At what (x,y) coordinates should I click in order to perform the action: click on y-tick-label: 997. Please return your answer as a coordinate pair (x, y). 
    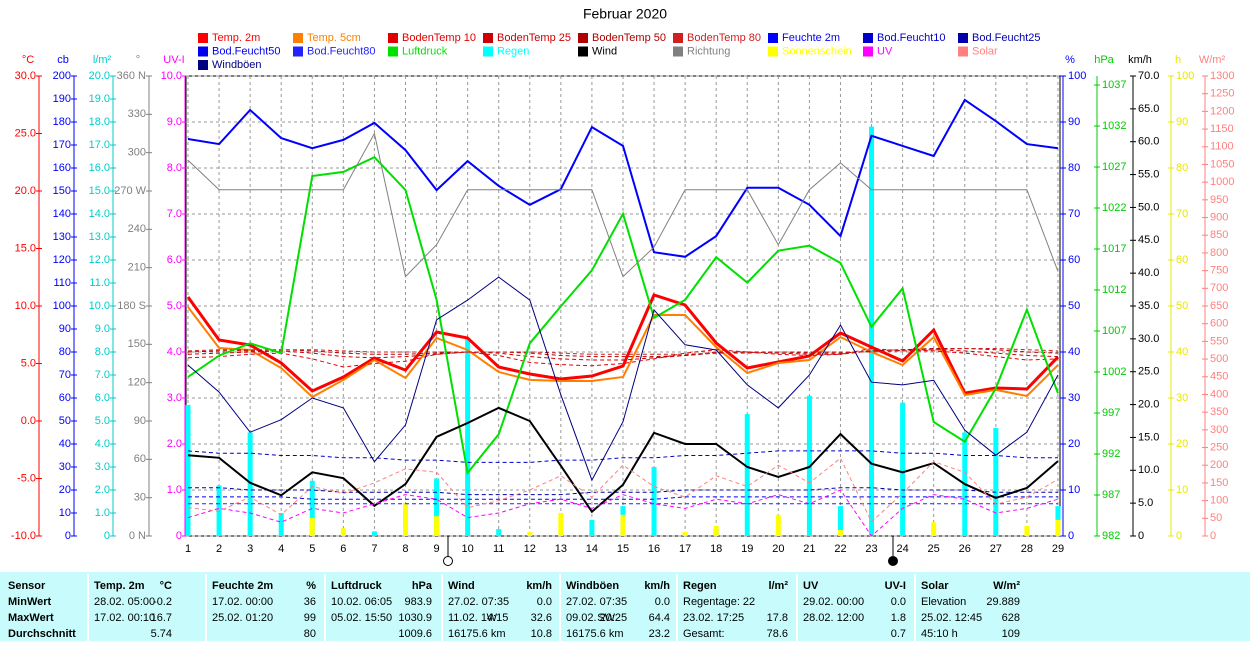
    Looking at the image, I should click on (1111, 413).